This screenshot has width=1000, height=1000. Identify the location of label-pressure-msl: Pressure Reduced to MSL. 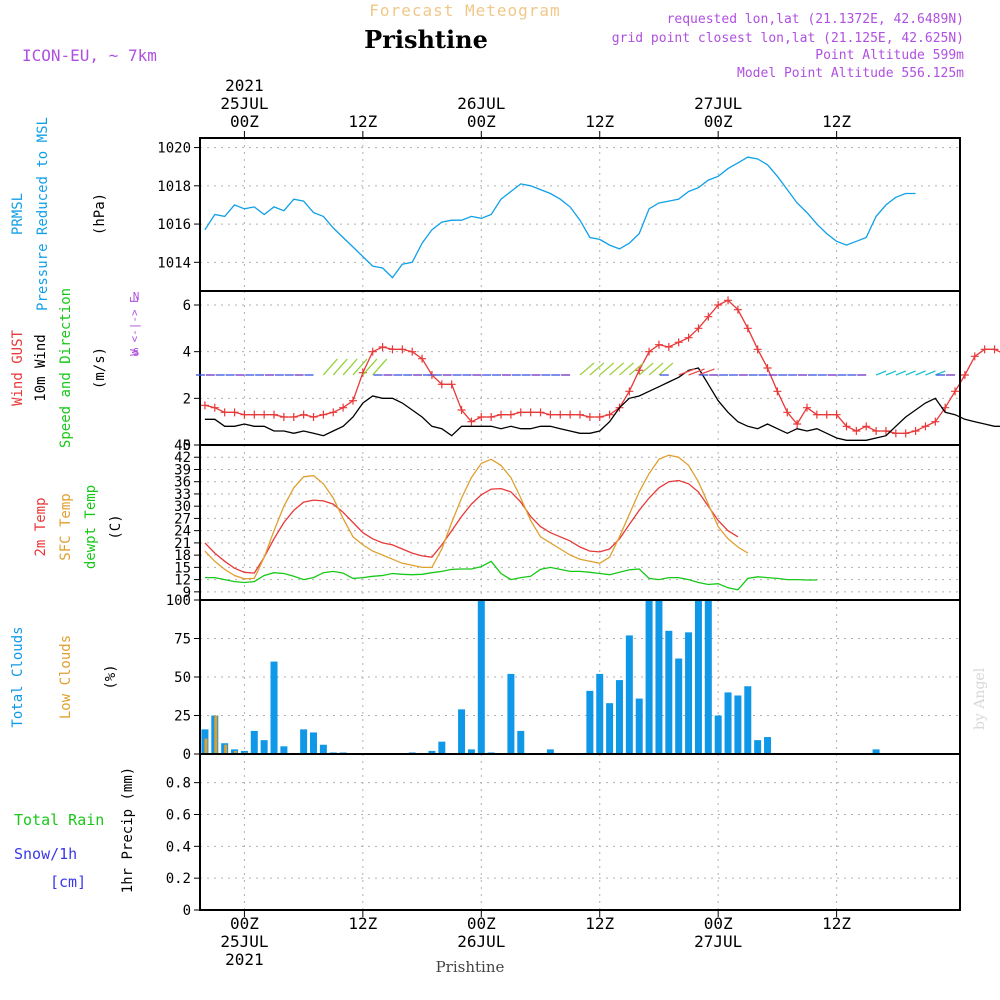
(43, 214).